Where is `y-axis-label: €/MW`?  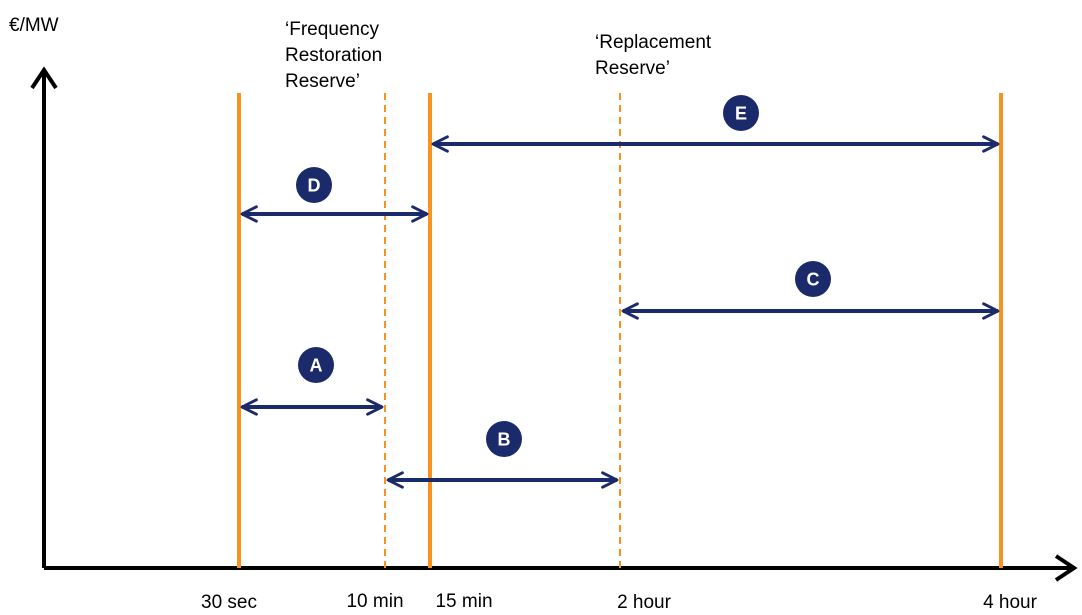
y-axis-label: €/MW is located at coordinates (34, 25).